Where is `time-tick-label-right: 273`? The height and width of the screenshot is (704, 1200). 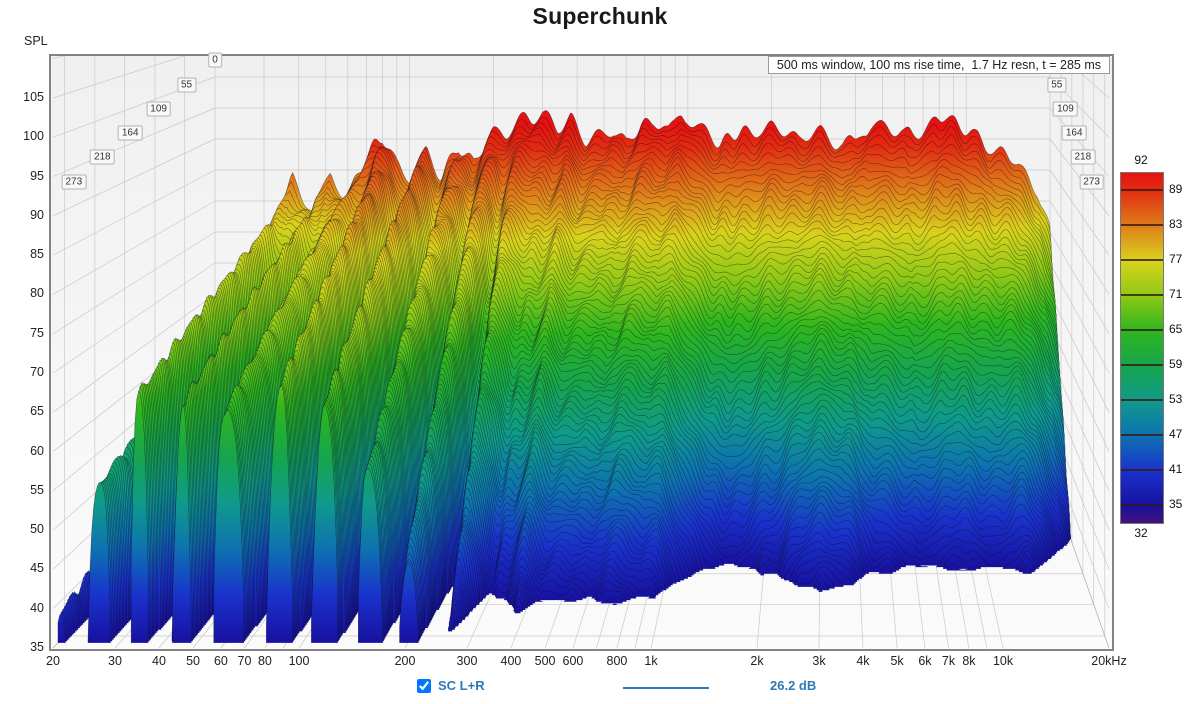
time-tick-label-right: 273 is located at coordinates (1091, 182).